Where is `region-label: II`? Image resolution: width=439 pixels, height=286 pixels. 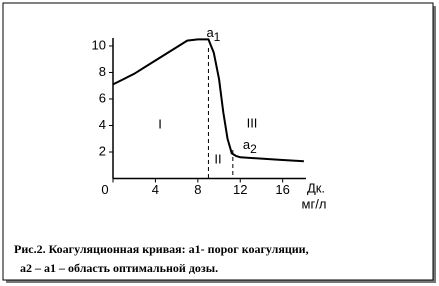 region-label: II is located at coordinates (217, 158).